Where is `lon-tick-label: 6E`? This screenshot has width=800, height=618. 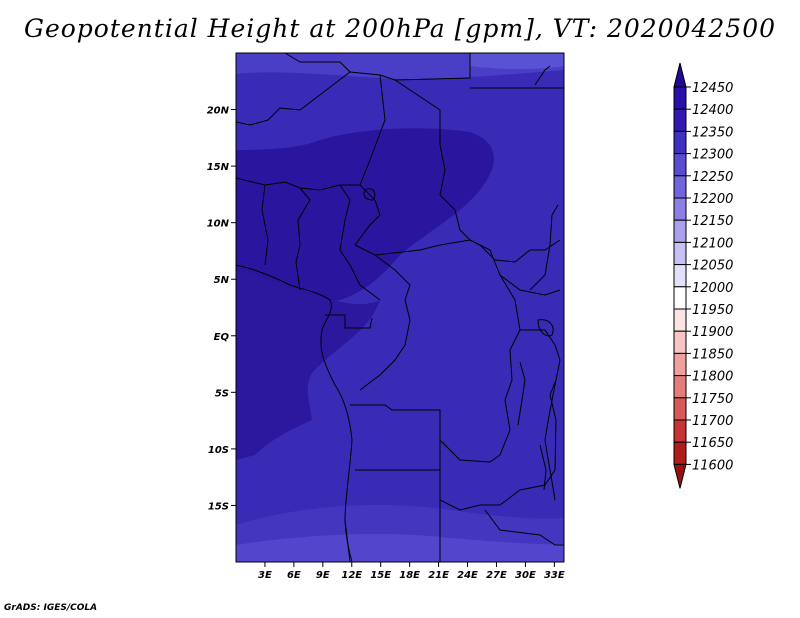 lon-tick-label: 6E is located at coordinates (294, 575).